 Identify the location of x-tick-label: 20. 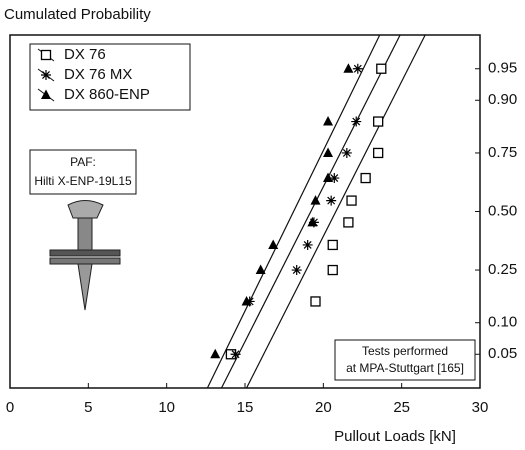
(323, 407).